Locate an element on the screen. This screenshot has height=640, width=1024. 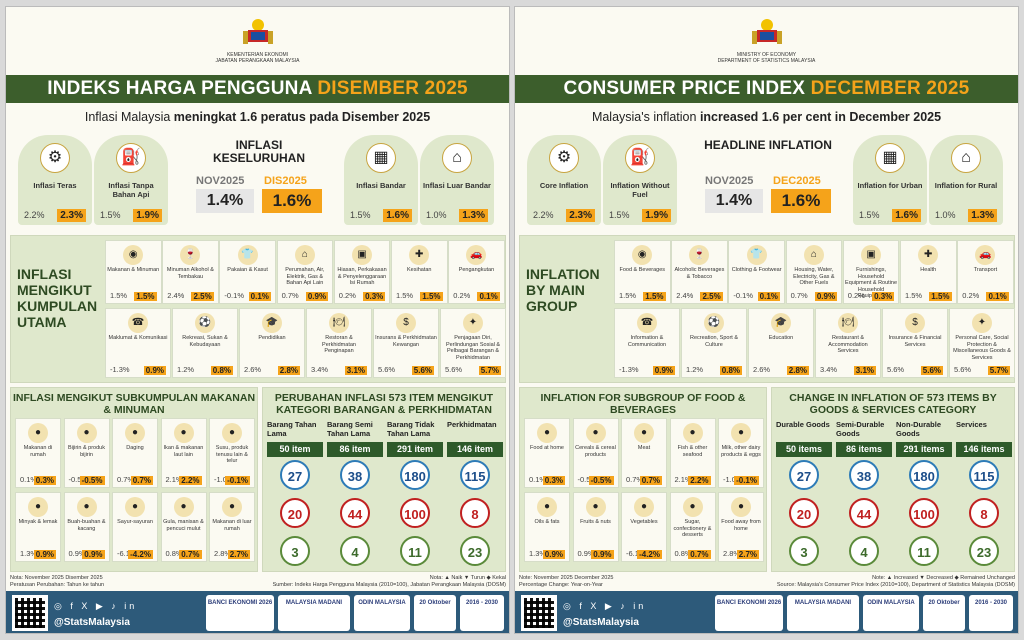
items-increased: 27 is located at coordinates (804, 475).